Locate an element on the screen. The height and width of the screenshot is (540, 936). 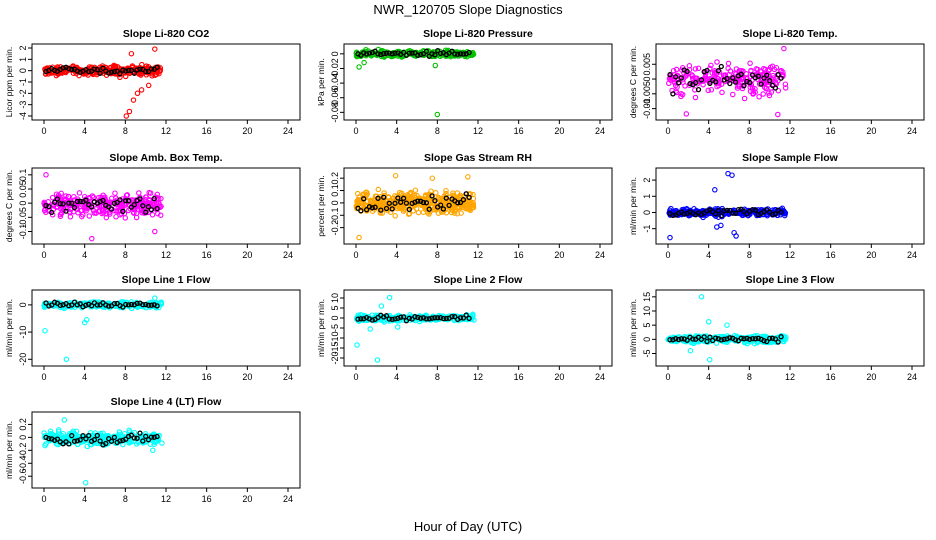
panel-title: Slope Line 3 Flow is located at coordinates (791, 280).